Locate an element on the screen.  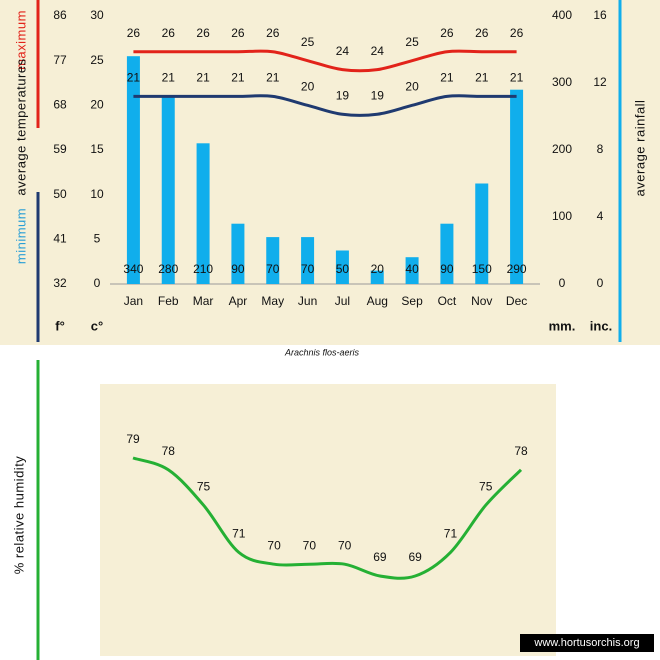
humidity-label: % relative humidity is located at coordinates (18, 515).